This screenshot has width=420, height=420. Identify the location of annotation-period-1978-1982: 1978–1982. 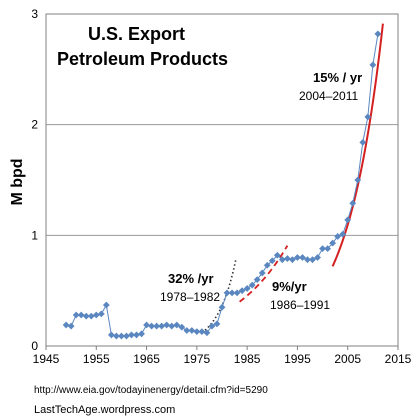
(190, 297).